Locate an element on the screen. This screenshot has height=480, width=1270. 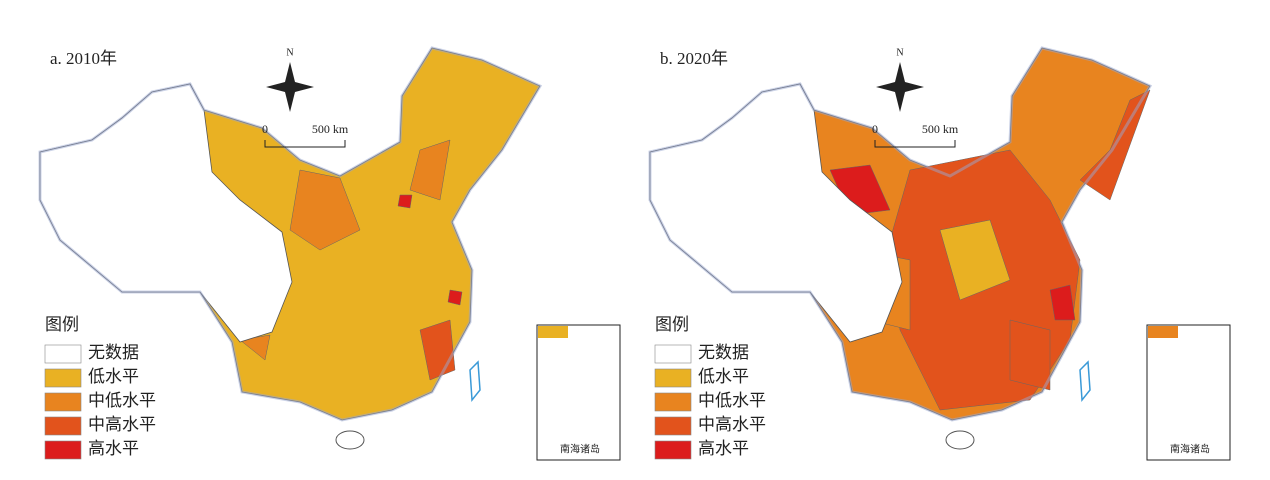
panel-title: b. 2020年 is located at coordinates (694, 58).